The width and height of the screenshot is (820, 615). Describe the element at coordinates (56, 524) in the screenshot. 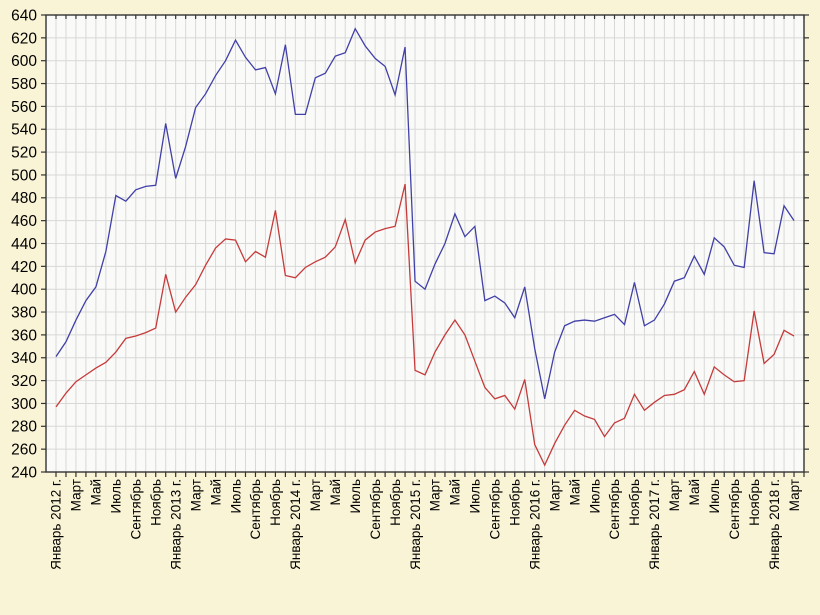

I see `x-tick-label: Январь 2012 г.` at that location.